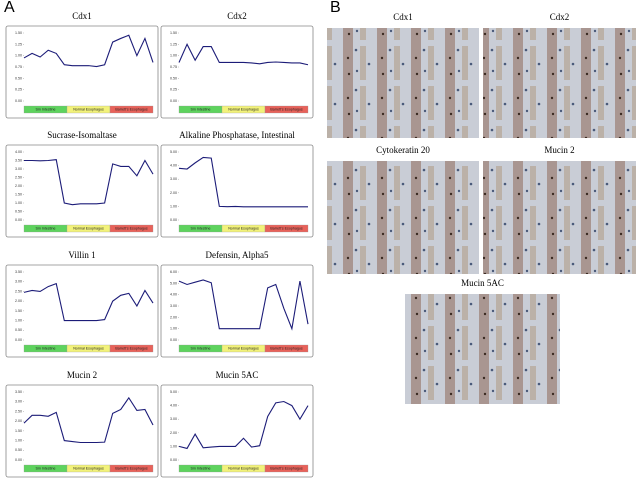 The width and height of the screenshot is (638, 480). Describe the element at coordinates (560, 17) in the screenshot. I see `image-label: Cdx2` at that location.